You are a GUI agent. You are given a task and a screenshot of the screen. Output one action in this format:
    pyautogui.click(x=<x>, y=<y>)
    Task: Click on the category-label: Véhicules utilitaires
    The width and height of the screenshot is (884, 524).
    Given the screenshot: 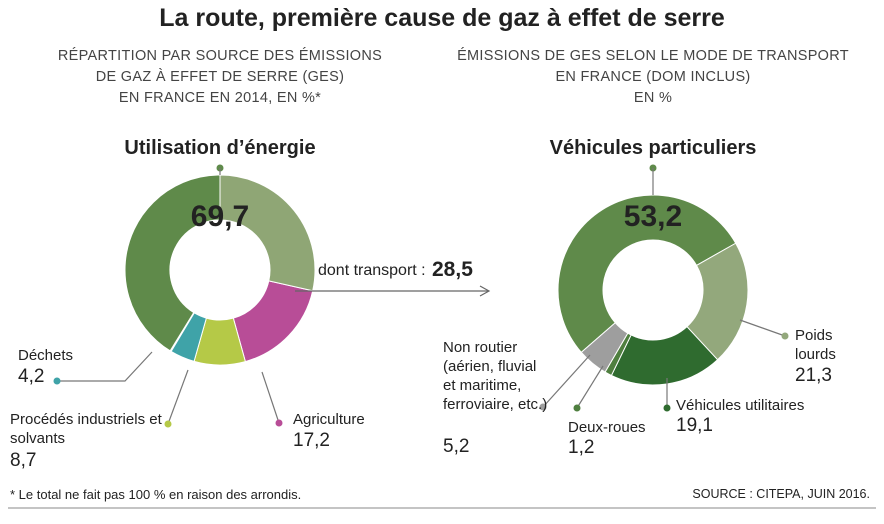 What is the action you would take?
    pyautogui.click(x=740, y=405)
    